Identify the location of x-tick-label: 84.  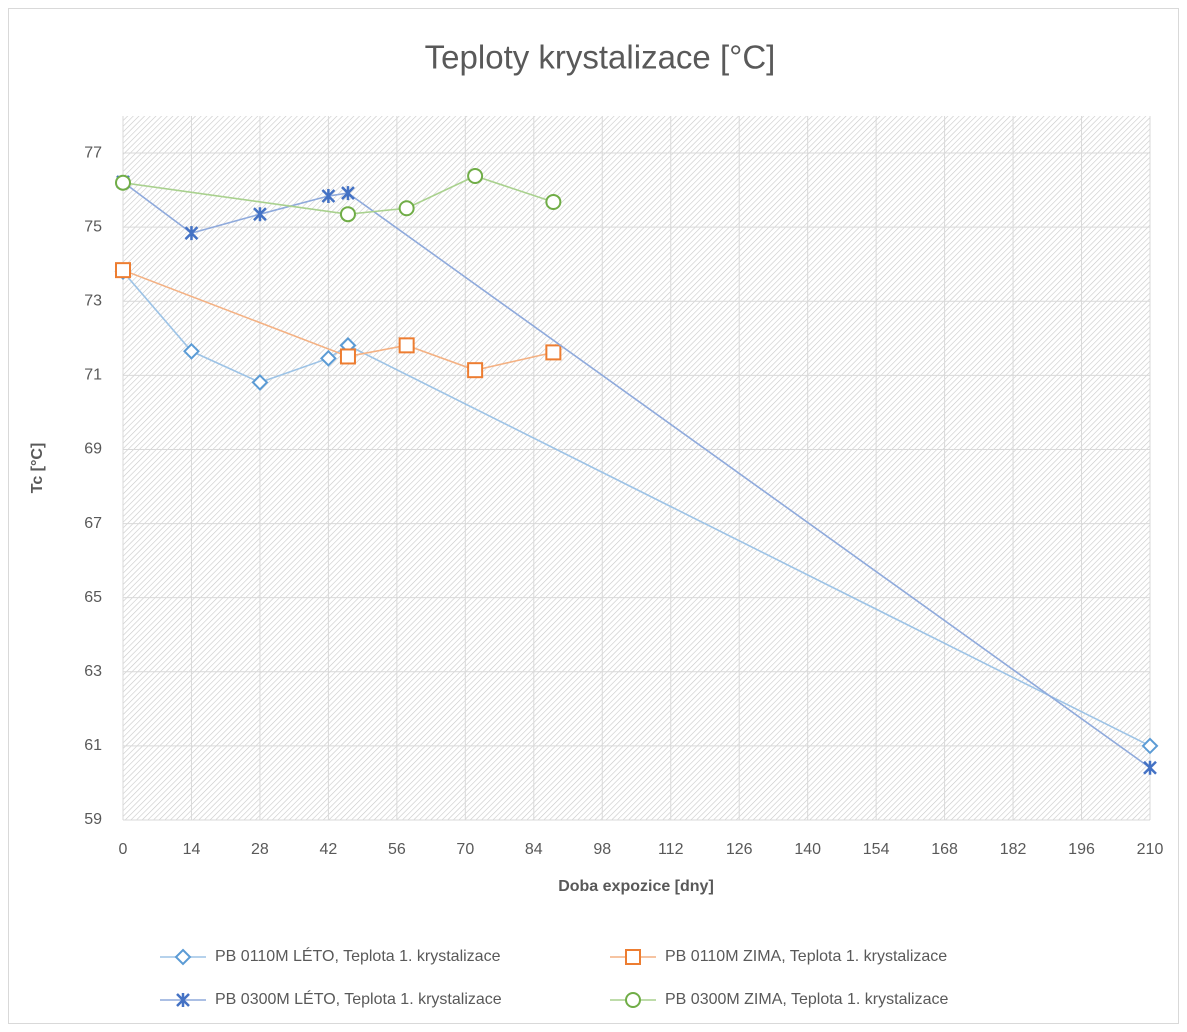
(534, 849).